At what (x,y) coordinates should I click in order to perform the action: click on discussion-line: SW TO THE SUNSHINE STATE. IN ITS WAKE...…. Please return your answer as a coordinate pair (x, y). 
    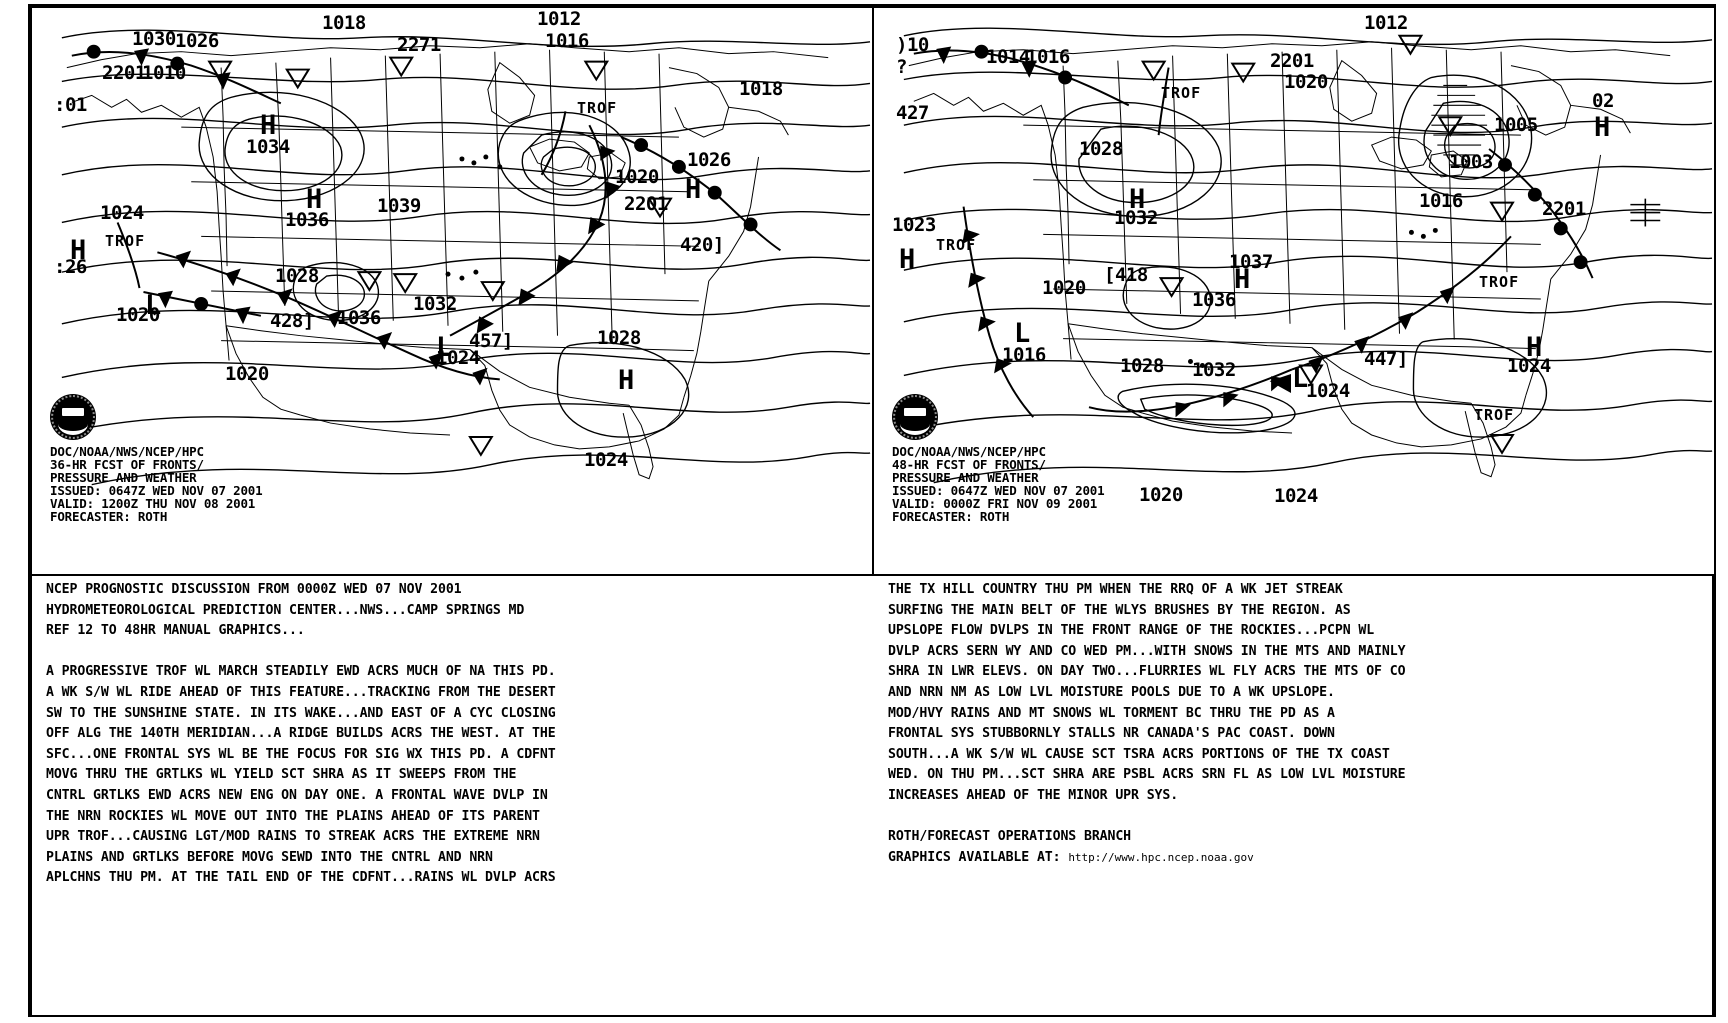
    Looking at the image, I should click on (301, 713).